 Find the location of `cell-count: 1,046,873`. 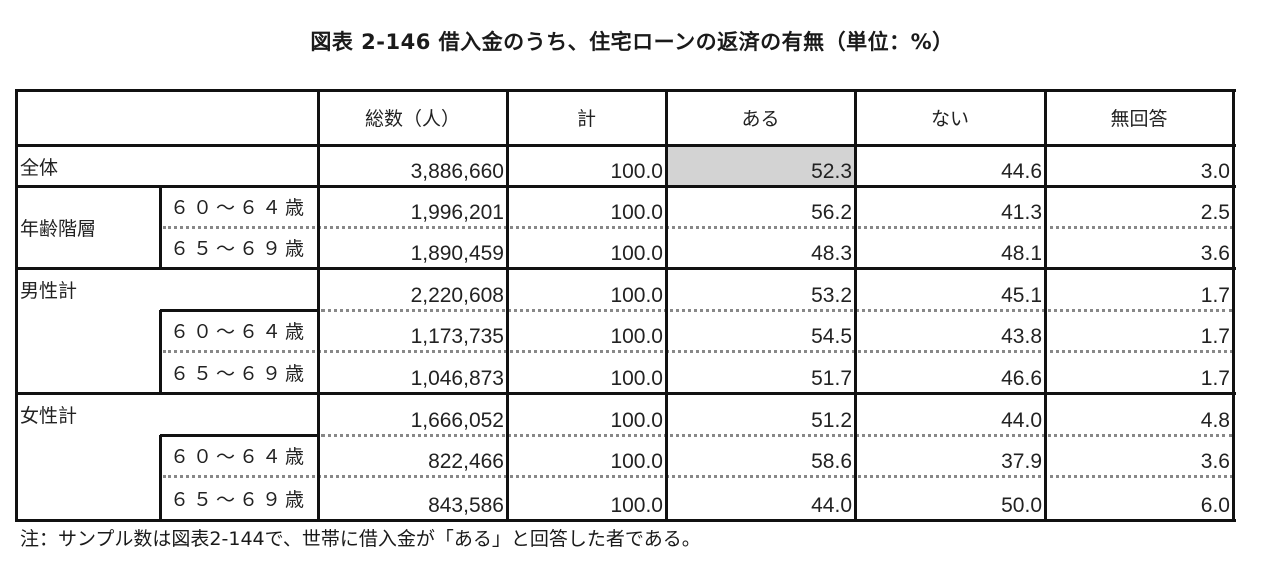

cell-count: 1,046,873 is located at coordinates (457, 378).